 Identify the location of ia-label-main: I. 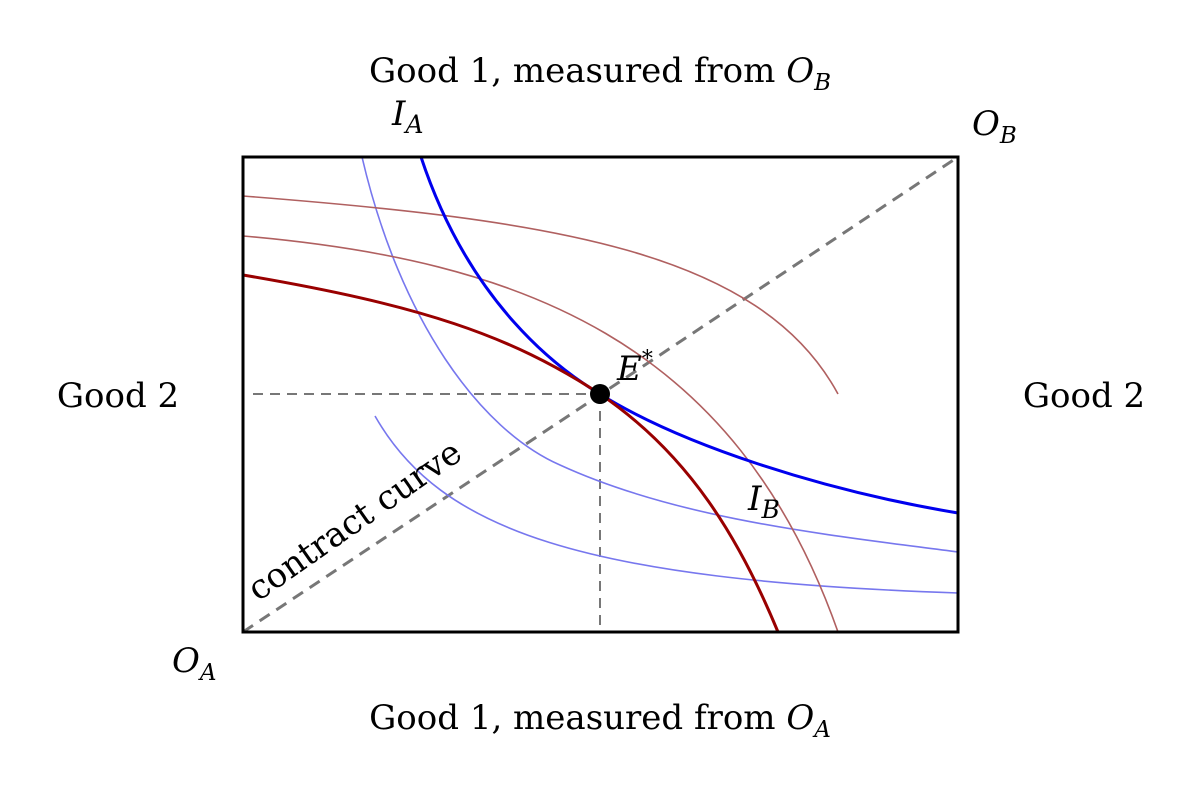
(398, 114).